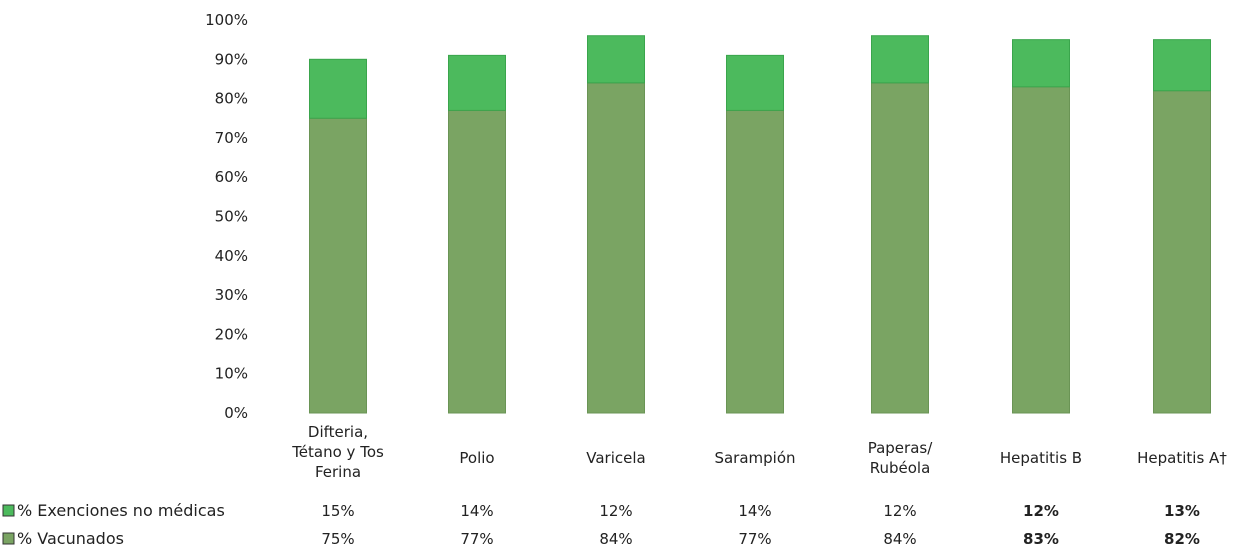 Image resolution: width=1247 pixels, height=552 pixels. Describe the element at coordinates (337, 511) in the screenshot. I see `table-value-exemptions: 15%` at that location.